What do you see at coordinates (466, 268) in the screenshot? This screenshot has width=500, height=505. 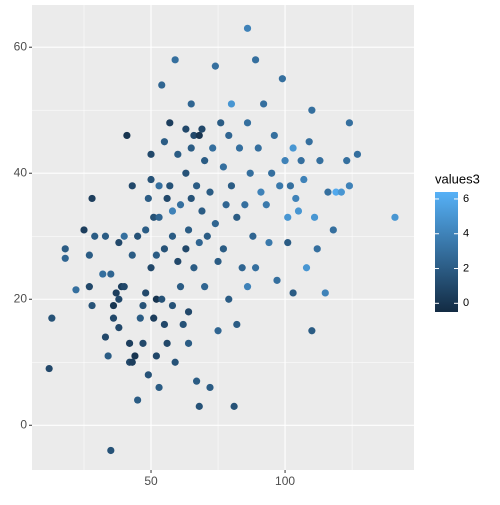 I see `colorbar-label: 2` at bounding box center [466, 268].